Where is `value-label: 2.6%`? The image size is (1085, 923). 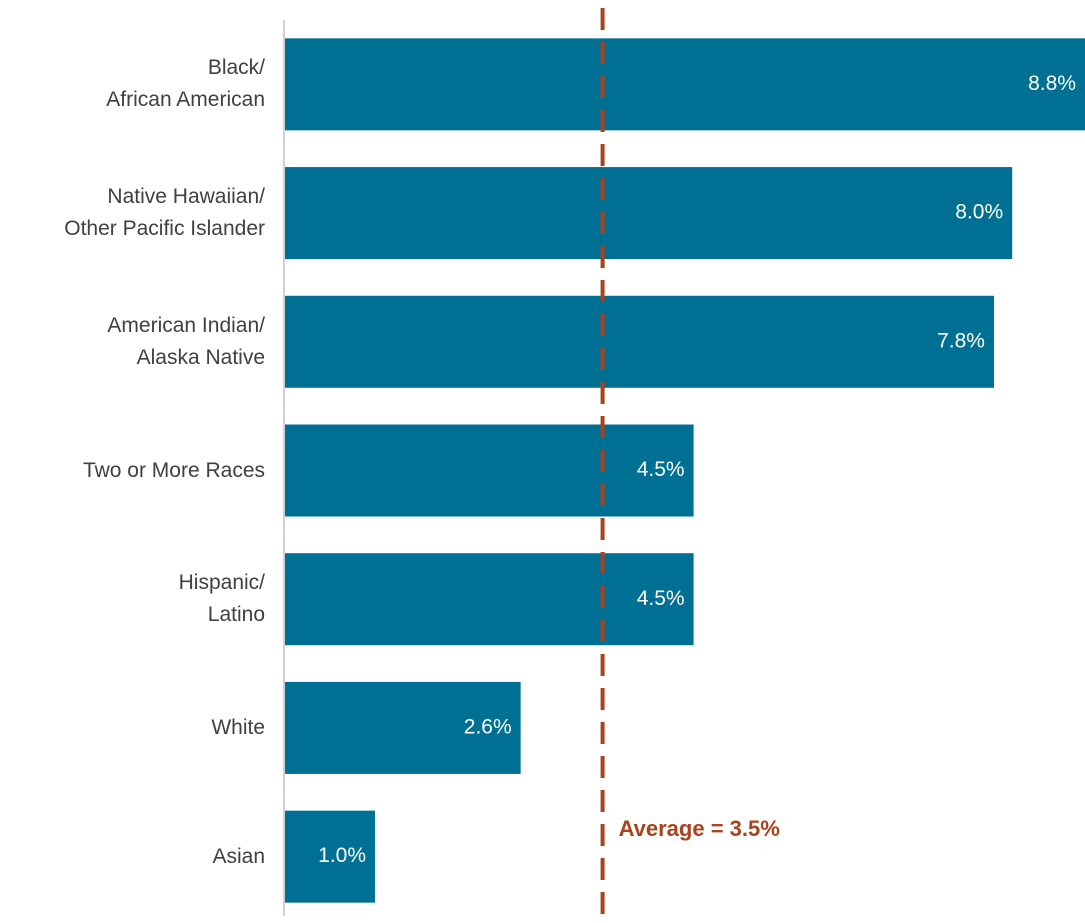 value-label: 2.6% is located at coordinates (488, 726).